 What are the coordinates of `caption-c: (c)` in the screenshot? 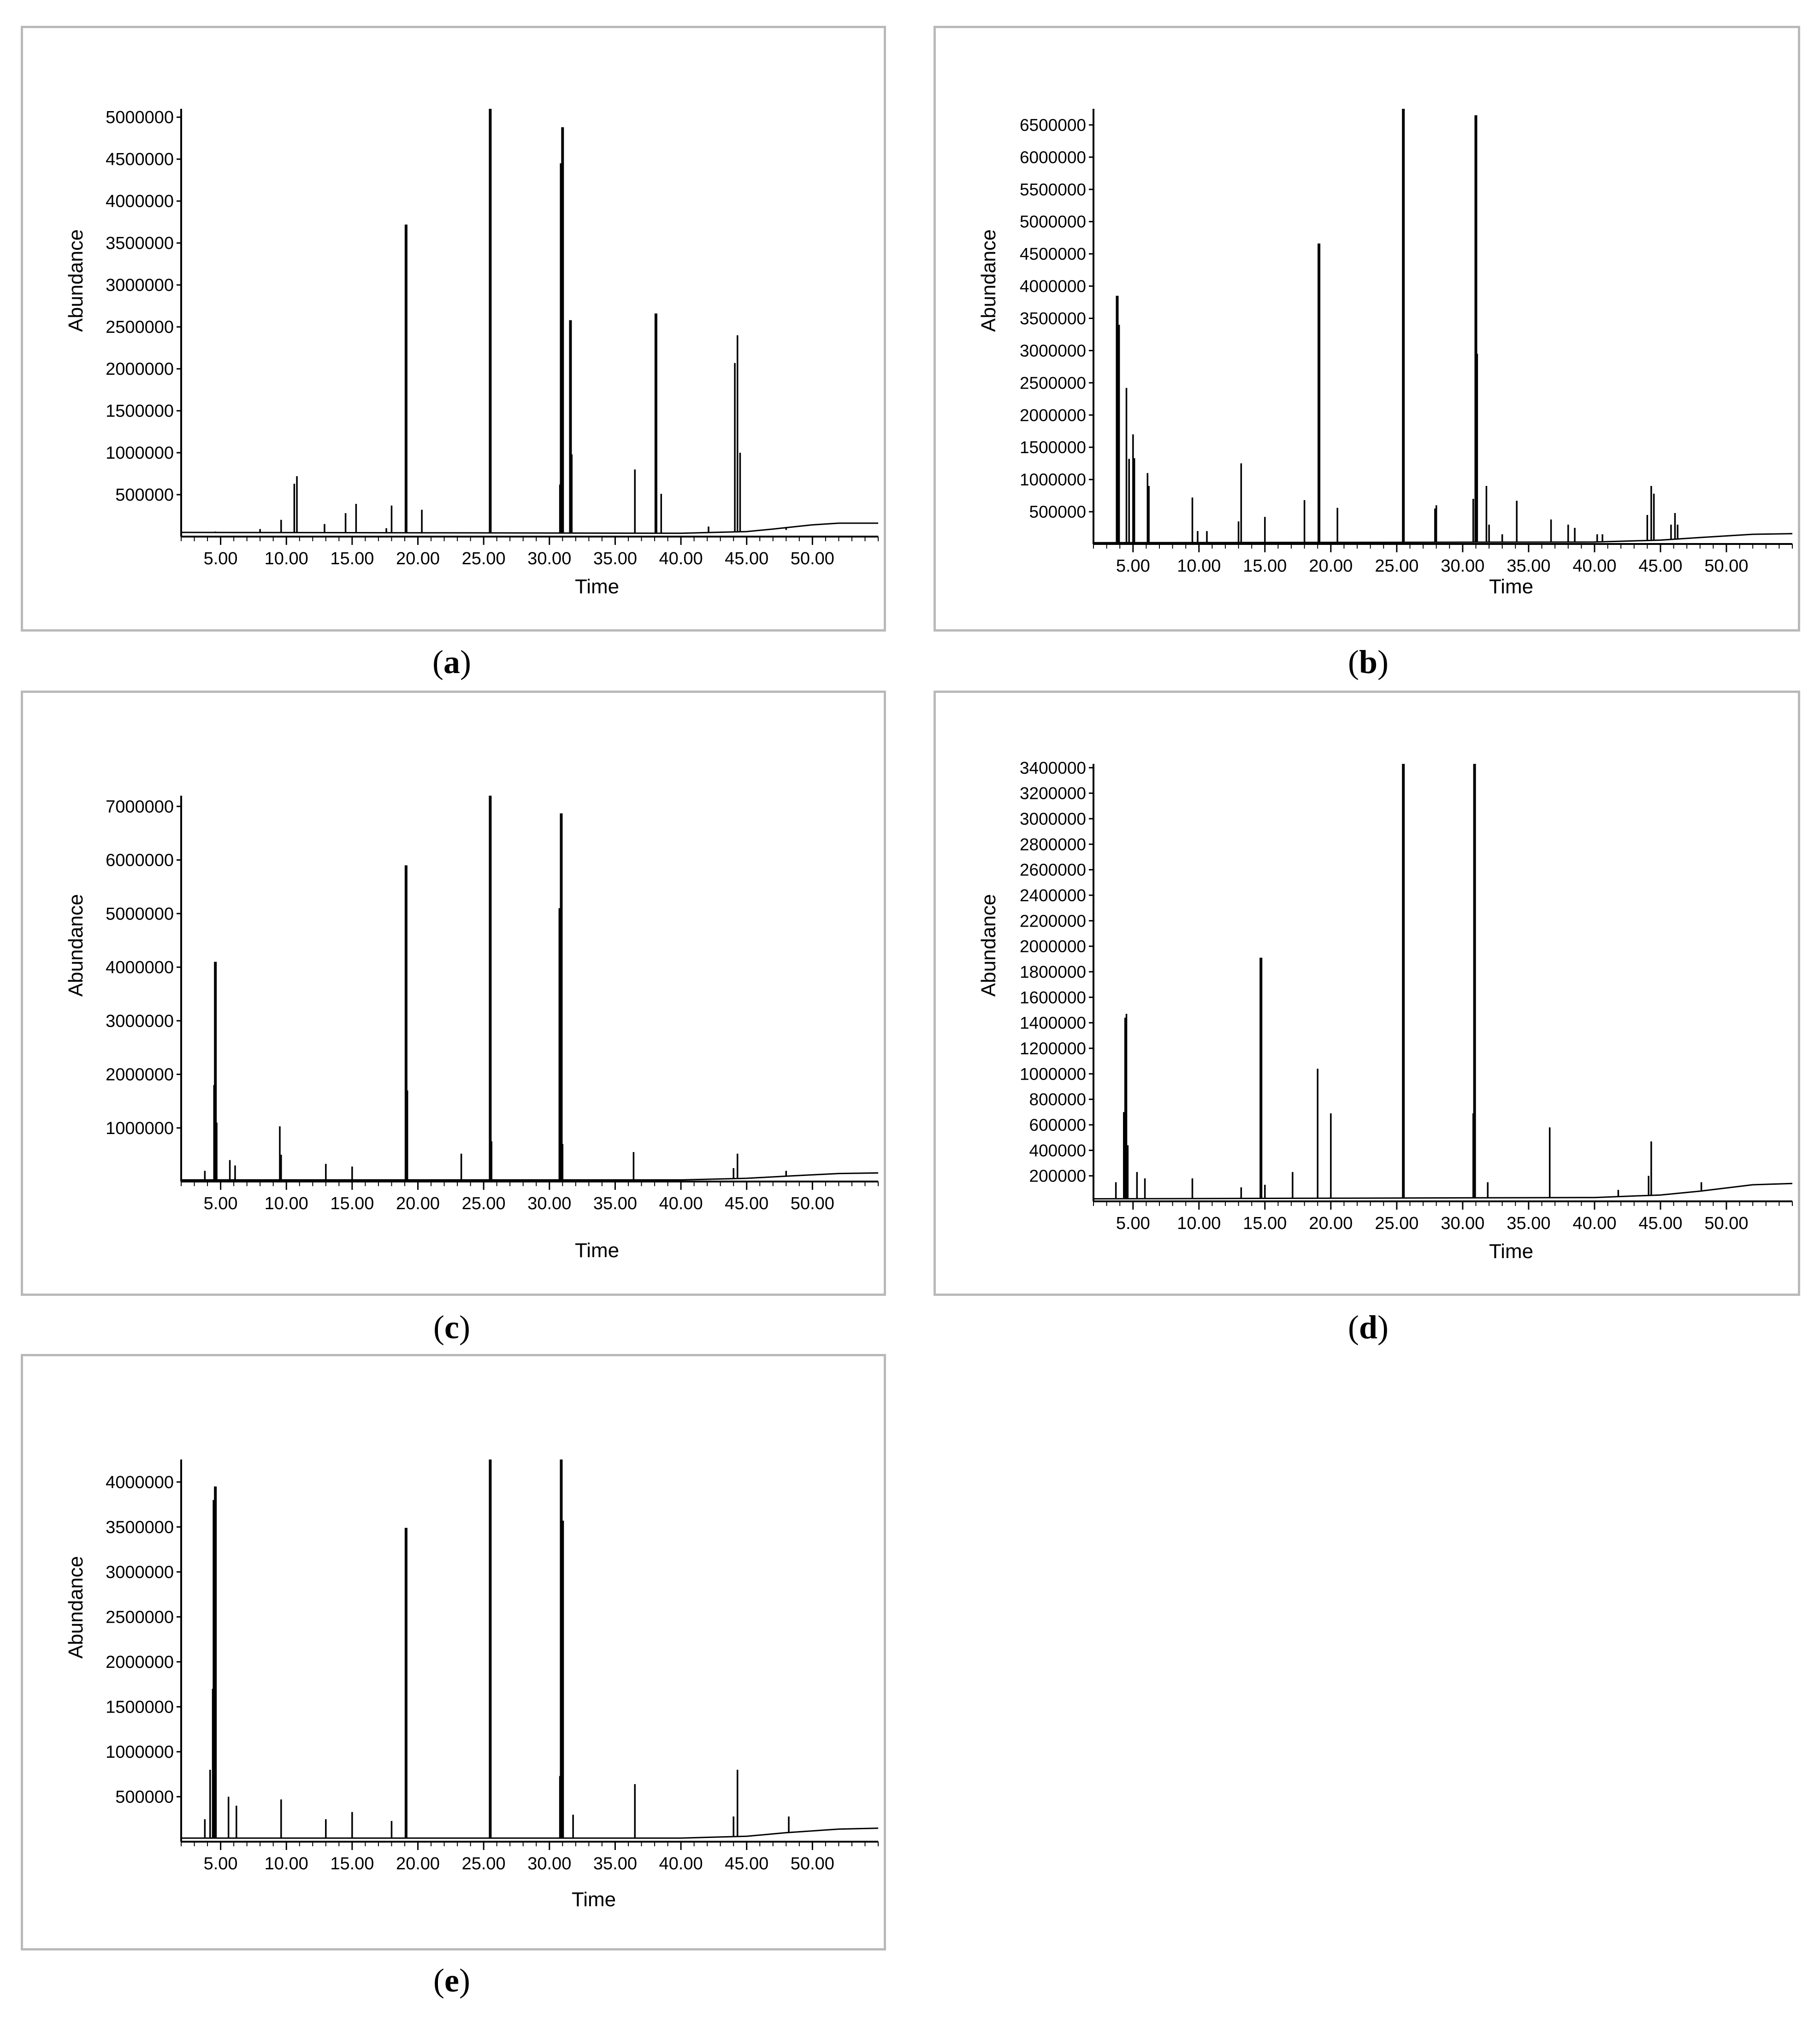 It's located at (451, 1327).